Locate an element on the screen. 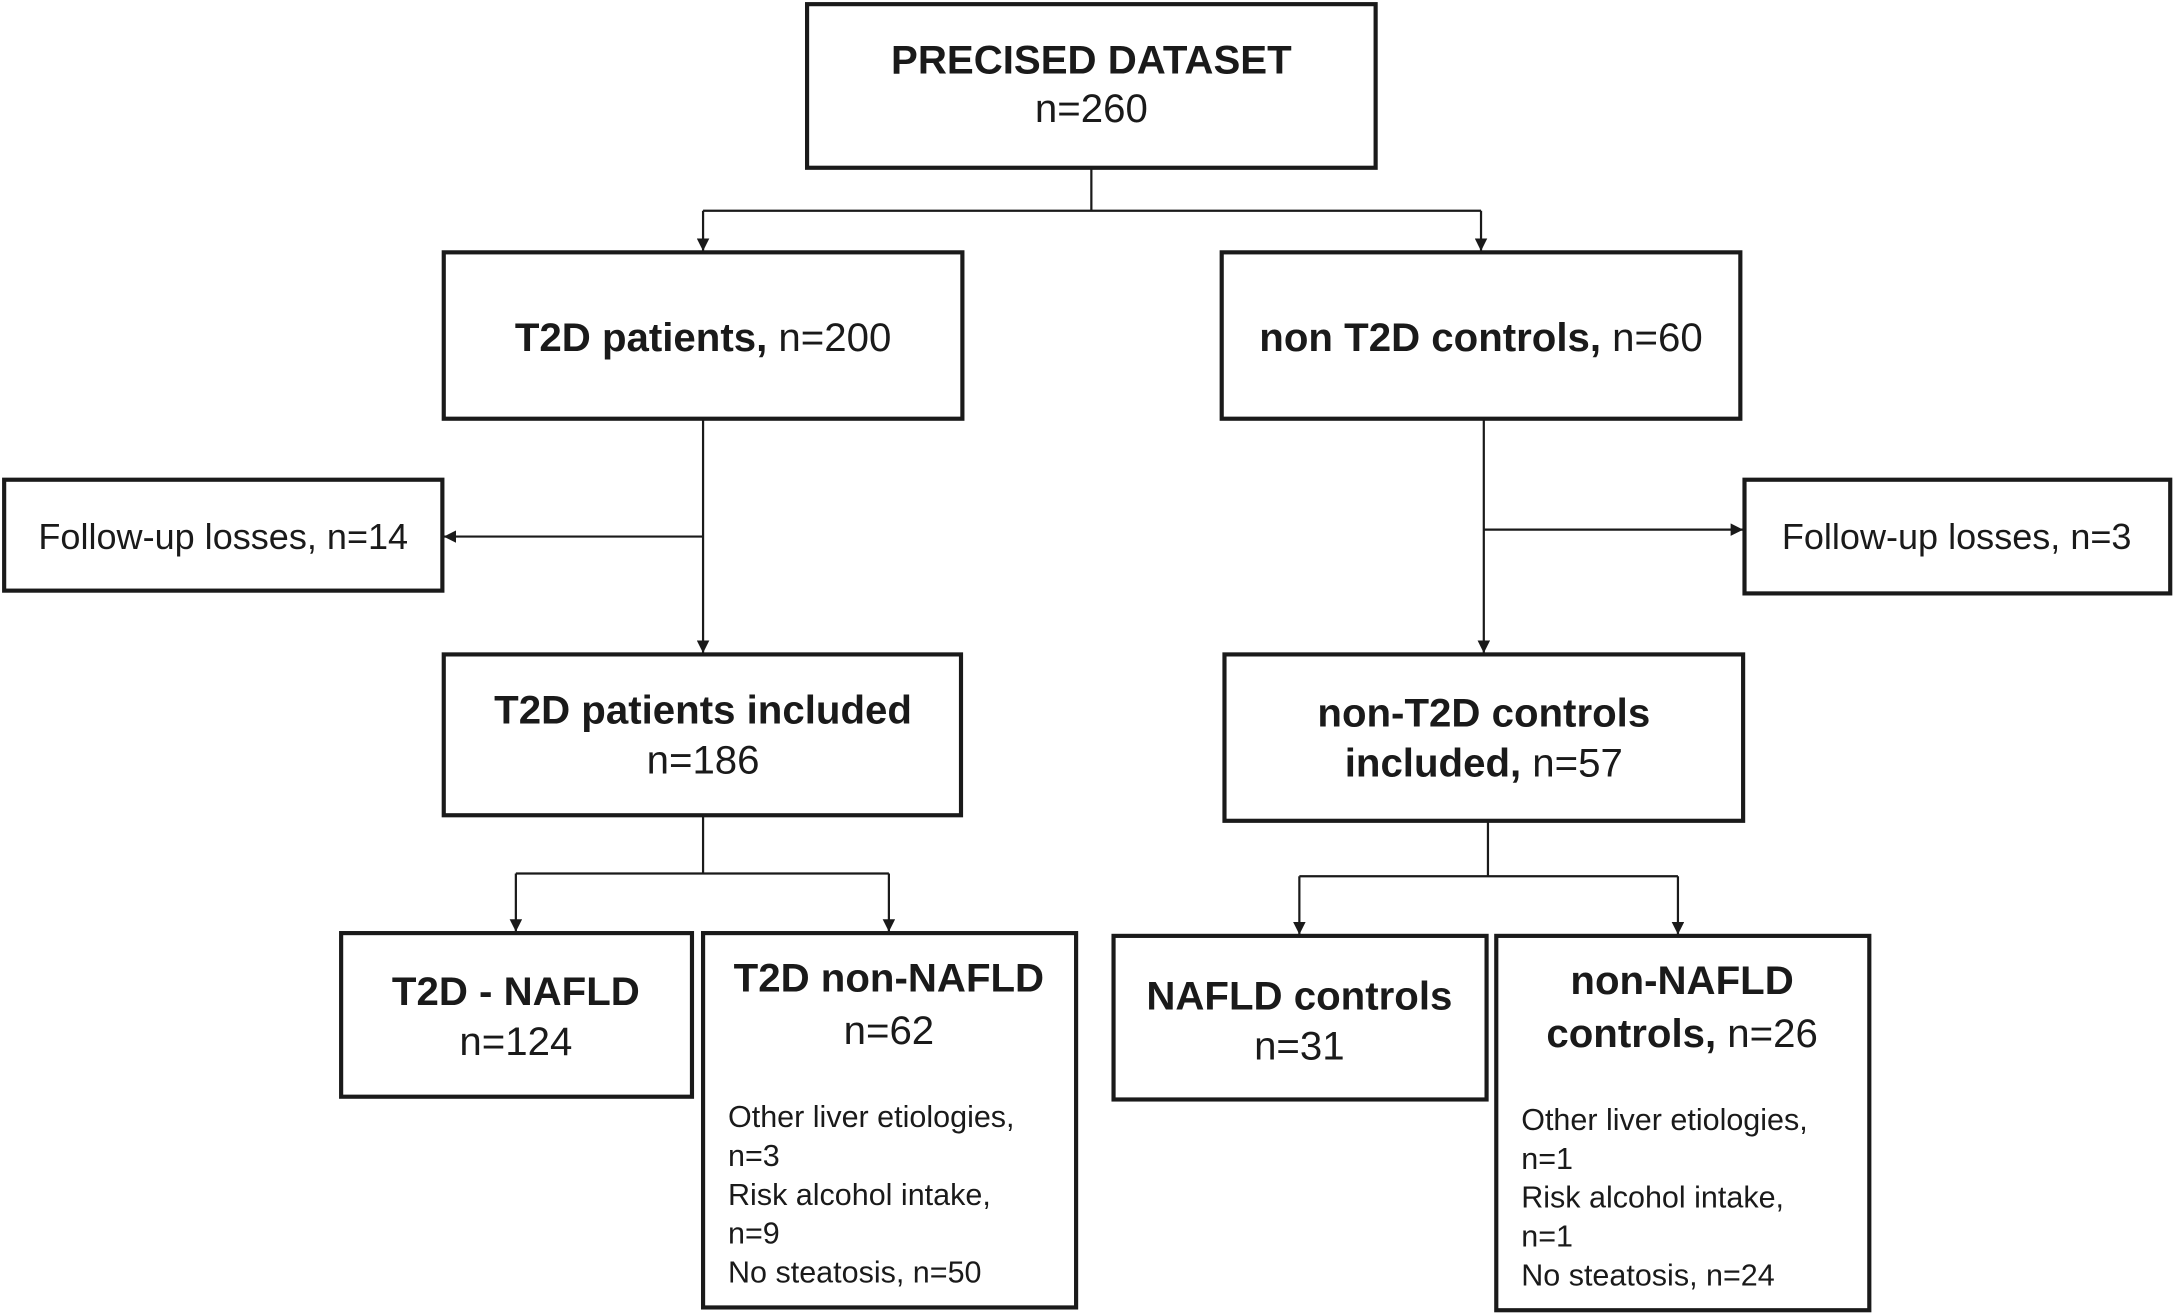 The height and width of the screenshot is (1313, 2173). node-label: T2D patients, n=200 is located at coordinates (703, 337).